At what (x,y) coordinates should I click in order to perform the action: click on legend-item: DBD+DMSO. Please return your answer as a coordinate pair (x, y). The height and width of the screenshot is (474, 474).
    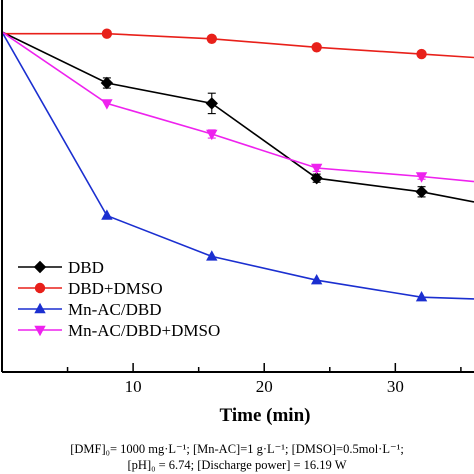
    Looking at the image, I should click on (90, 288).